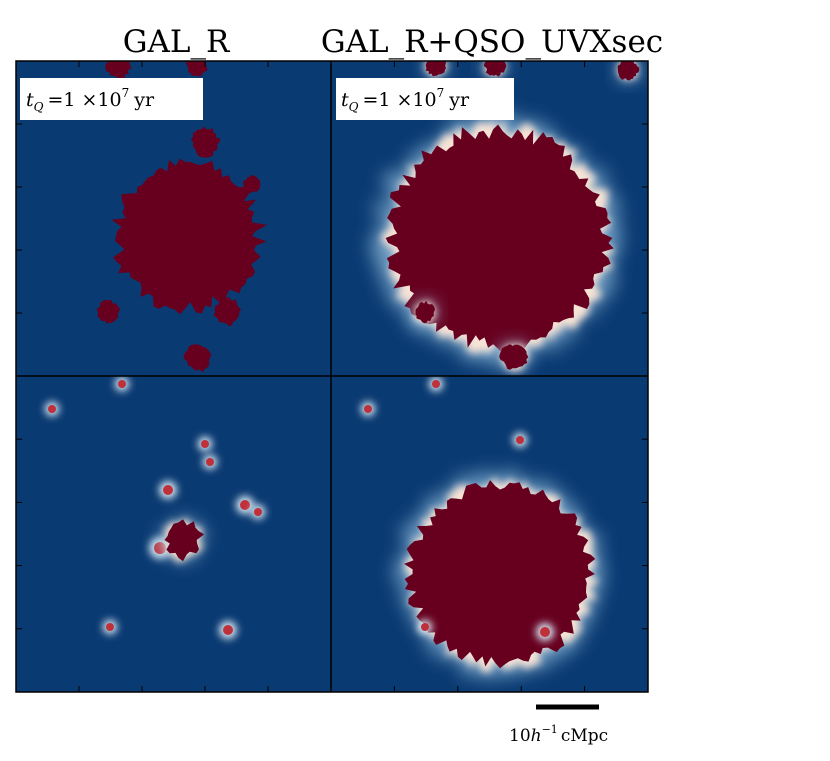 The image size is (830, 761). What do you see at coordinates (177, 42) in the screenshot?
I see `column-title: GAL_R` at bounding box center [177, 42].